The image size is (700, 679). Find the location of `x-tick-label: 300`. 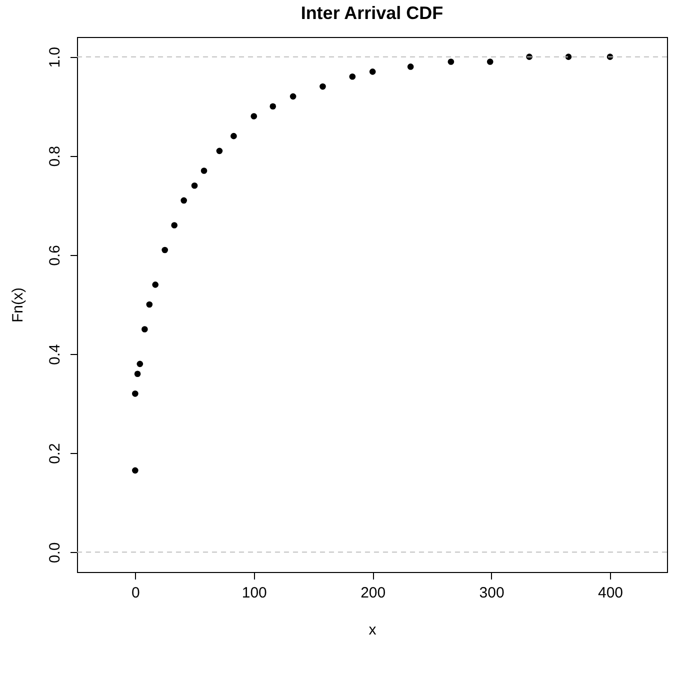

x-tick-label: 300 is located at coordinates (491, 593).